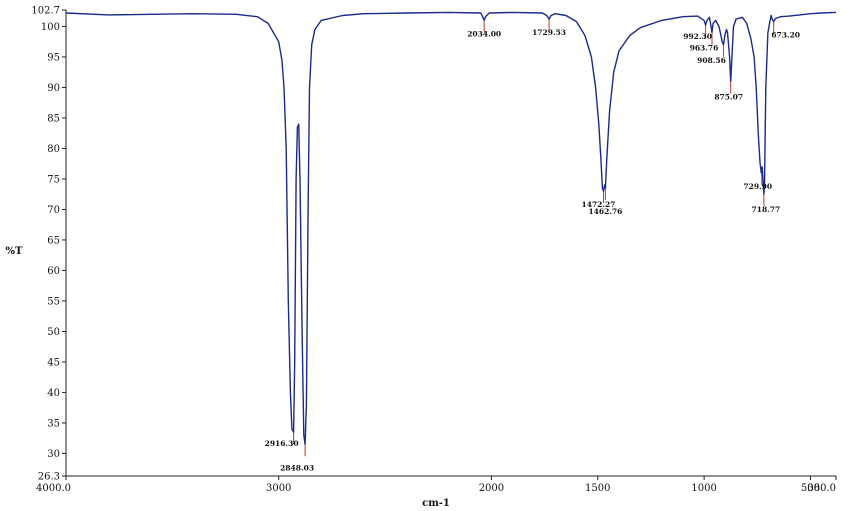  I want to click on peak-label: 1729.53, so click(549, 32).